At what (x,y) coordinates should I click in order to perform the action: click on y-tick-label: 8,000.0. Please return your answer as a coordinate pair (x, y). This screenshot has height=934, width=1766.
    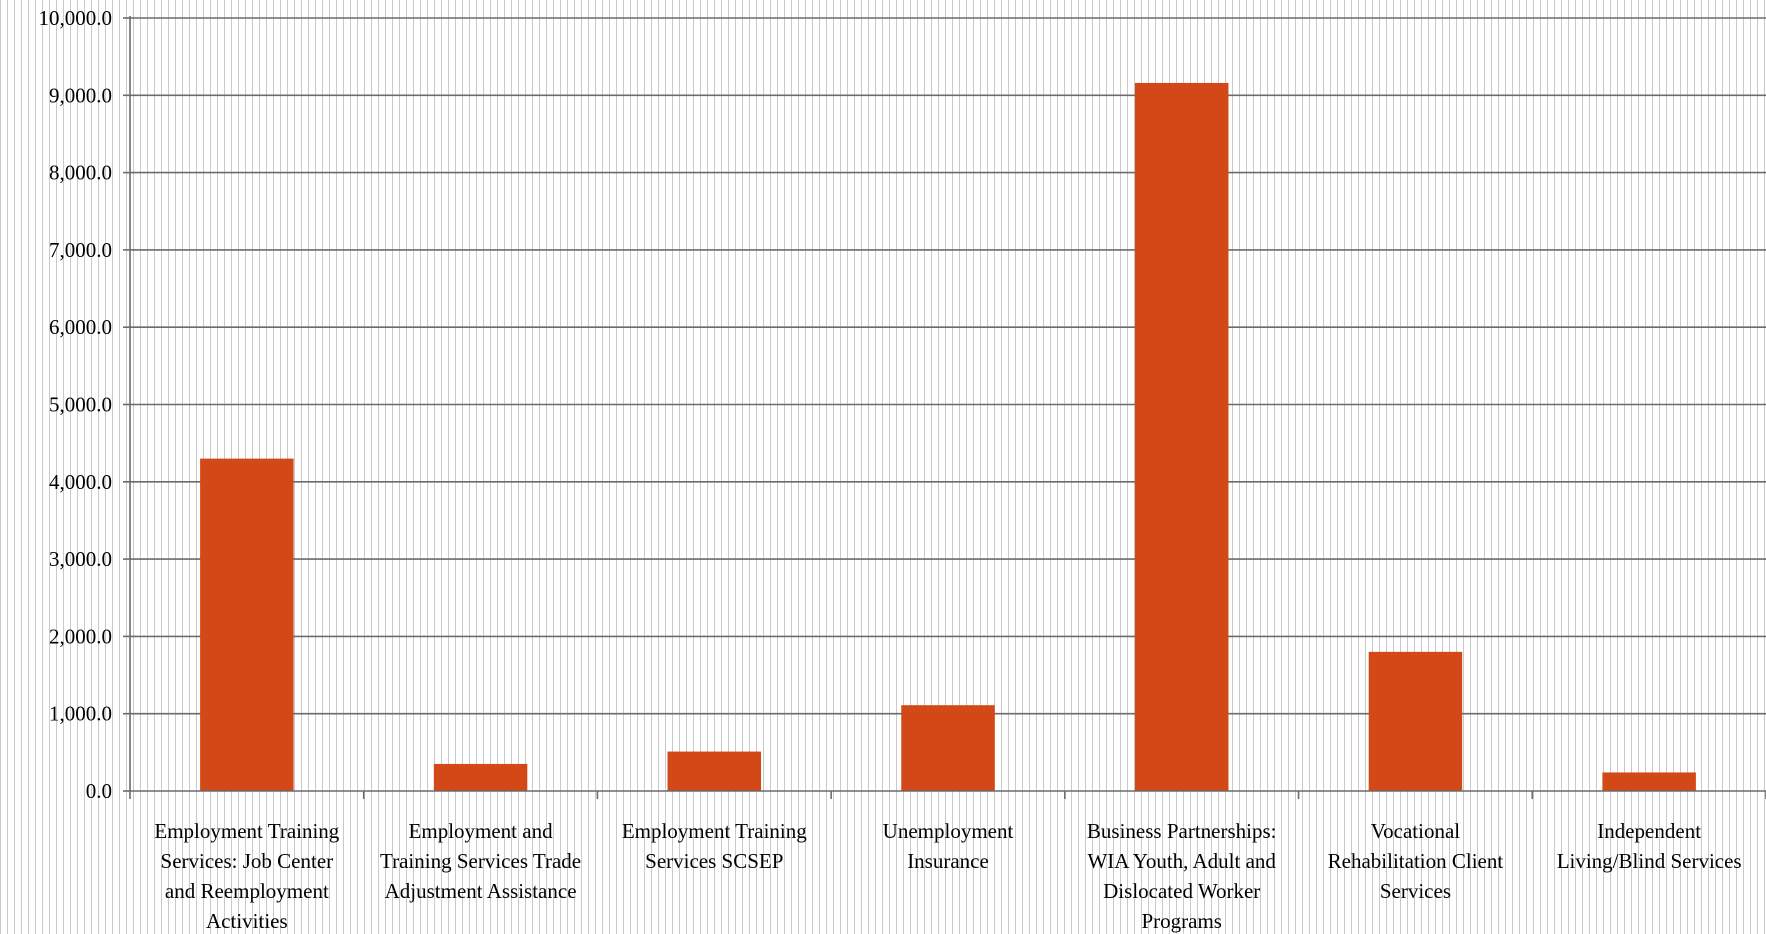
    Looking at the image, I should click on (80, 173).